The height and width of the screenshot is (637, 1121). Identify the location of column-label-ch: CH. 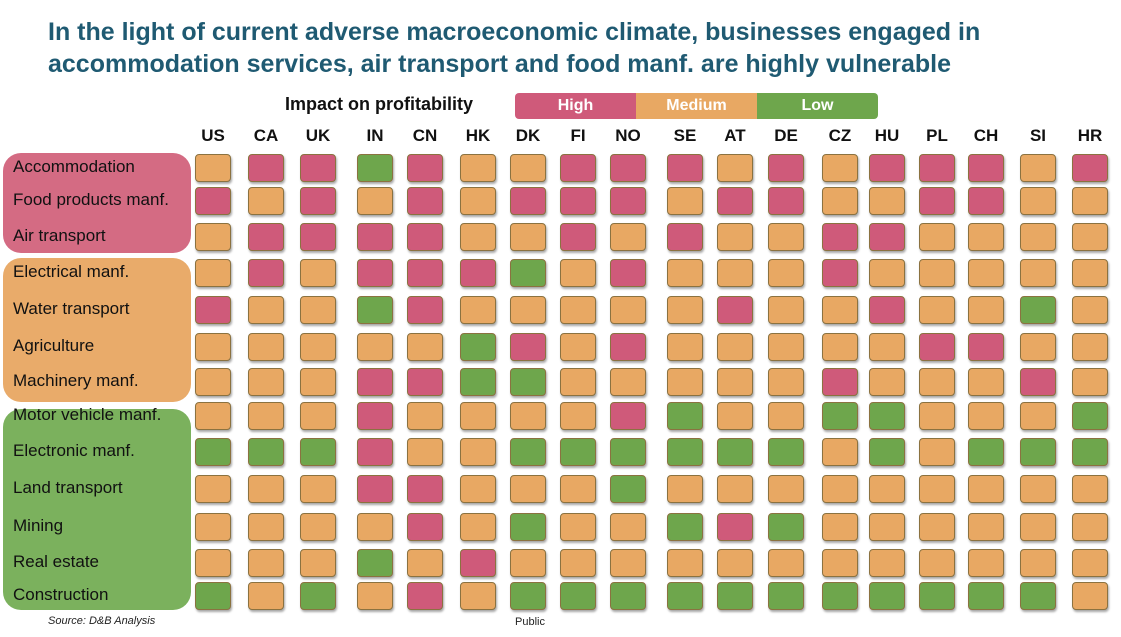
(986, 135).